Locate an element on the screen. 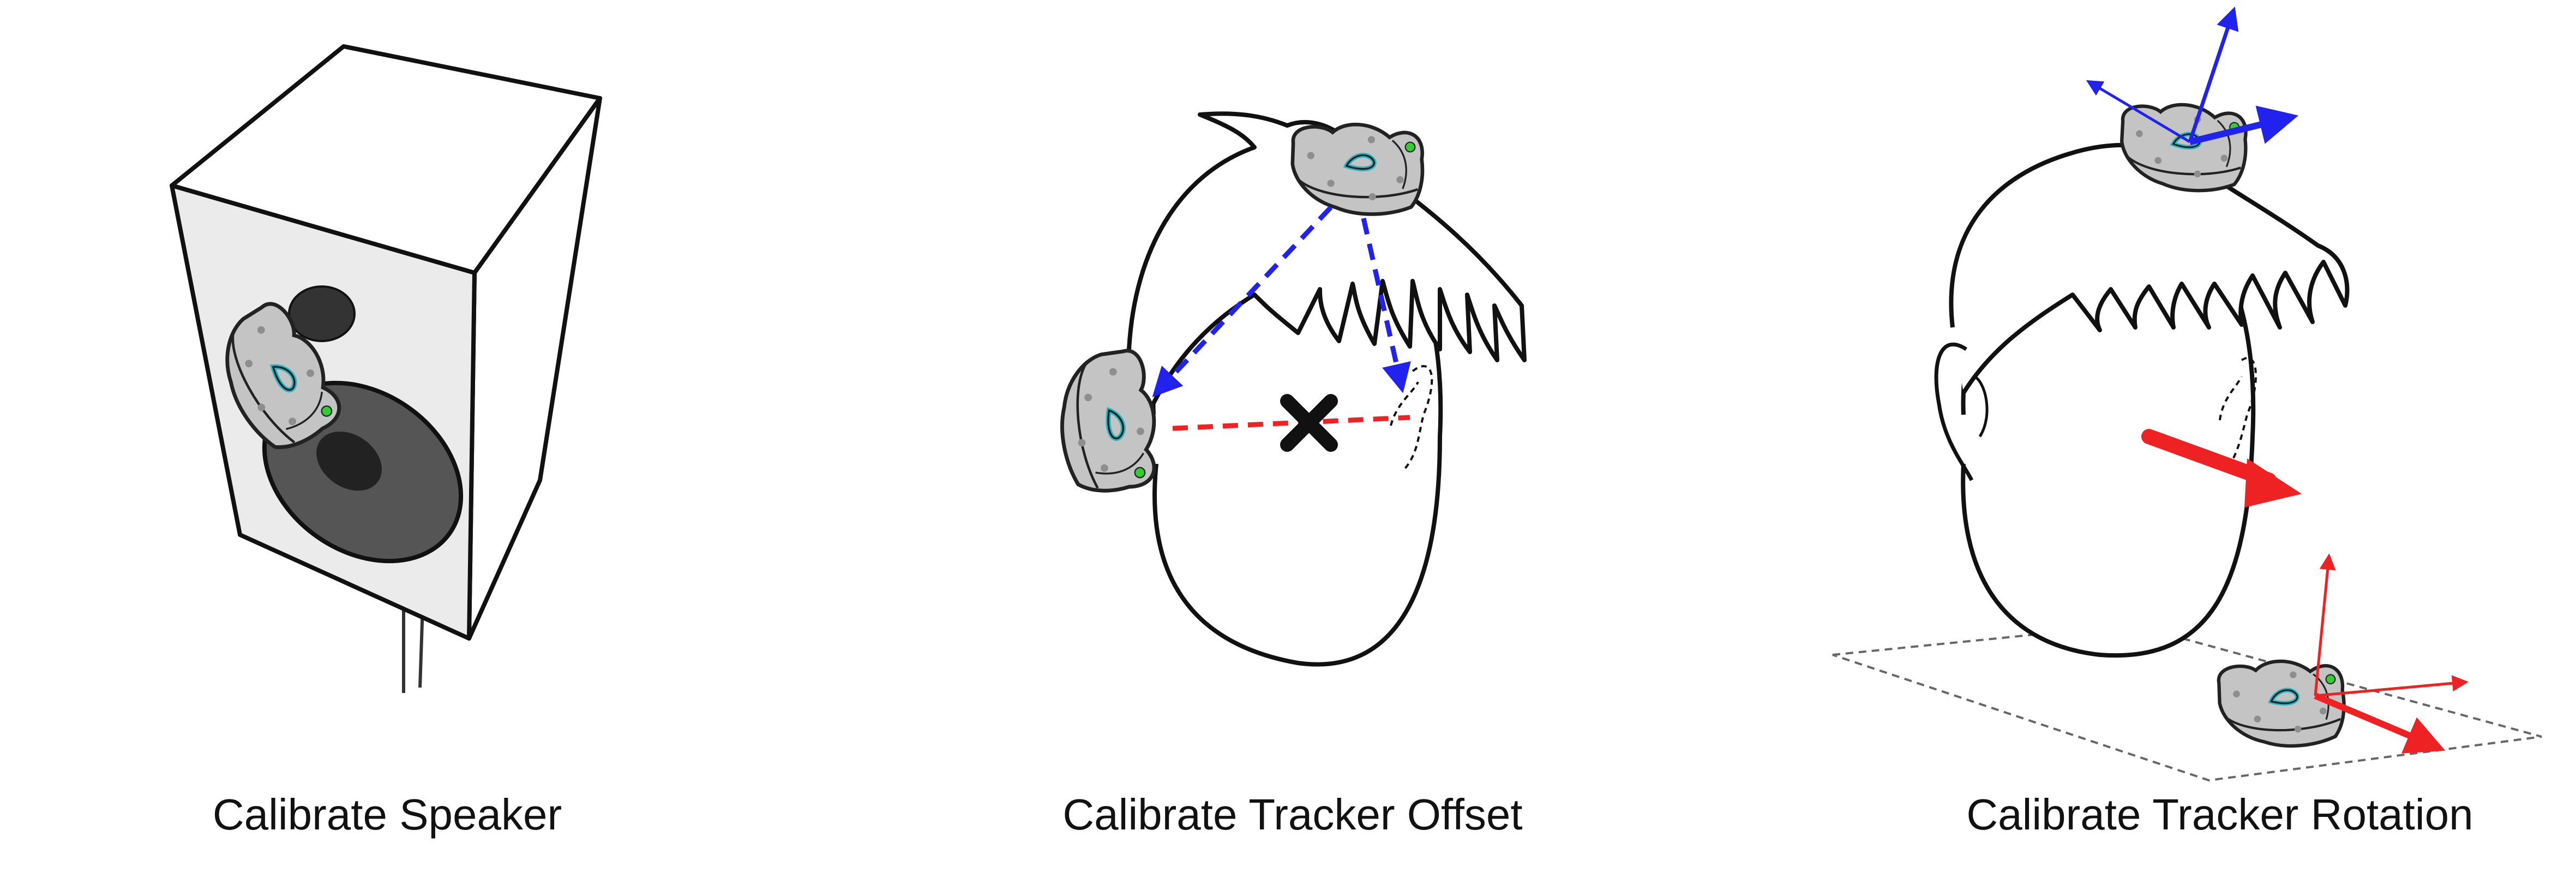 The height and width of the screenshot is (872, 2576). caption-calibrate-tracker-offset: Calibrate Tracker Offset is located at coordinates (1292, 814).